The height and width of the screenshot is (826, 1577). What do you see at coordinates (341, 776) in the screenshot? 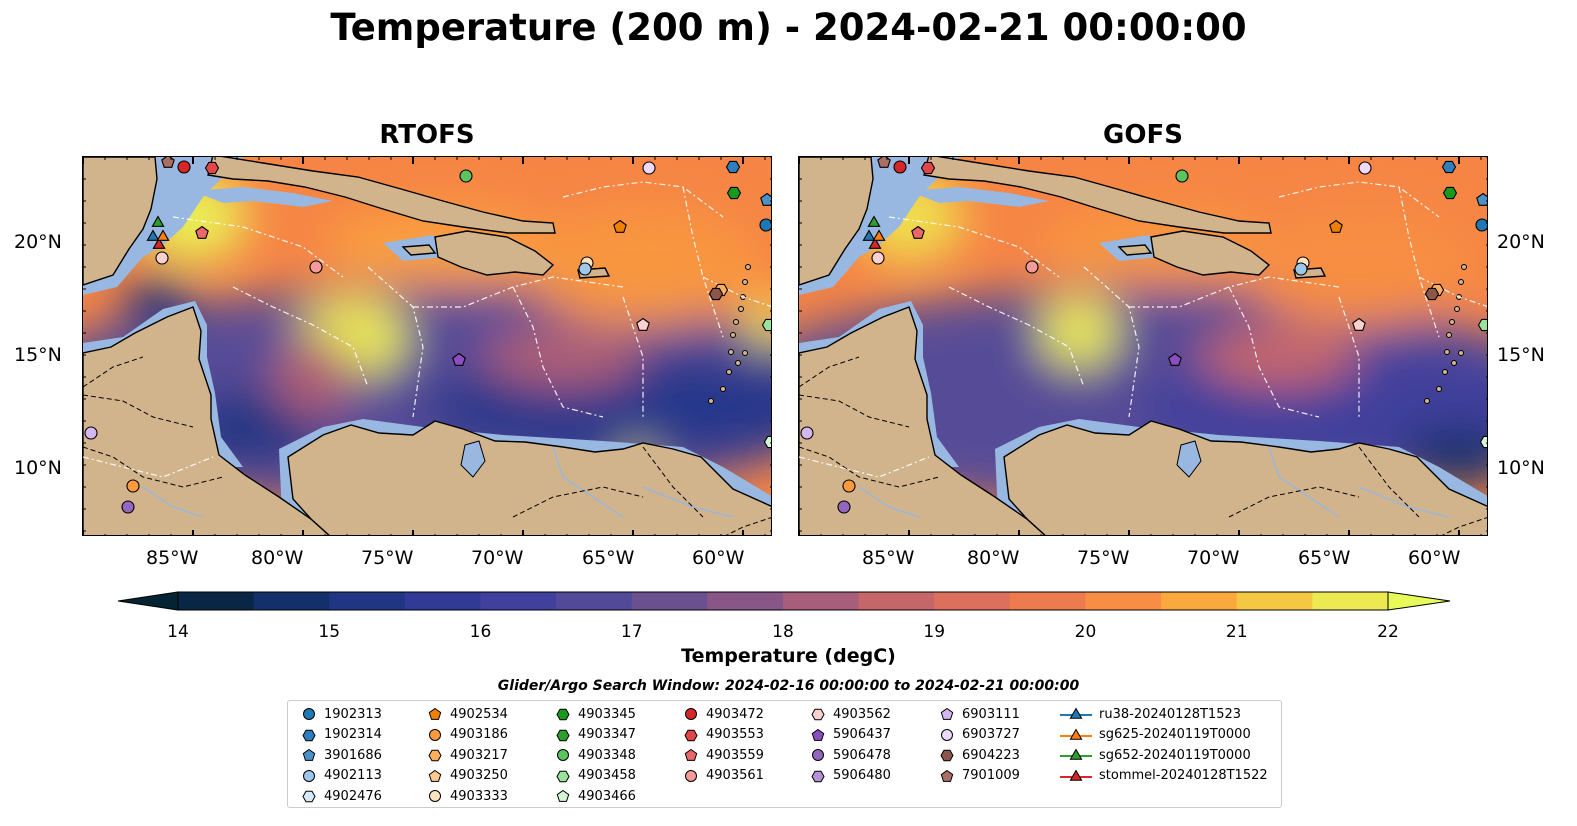
I see `legend-entry: 4902113` at bounding box center [341, 776].